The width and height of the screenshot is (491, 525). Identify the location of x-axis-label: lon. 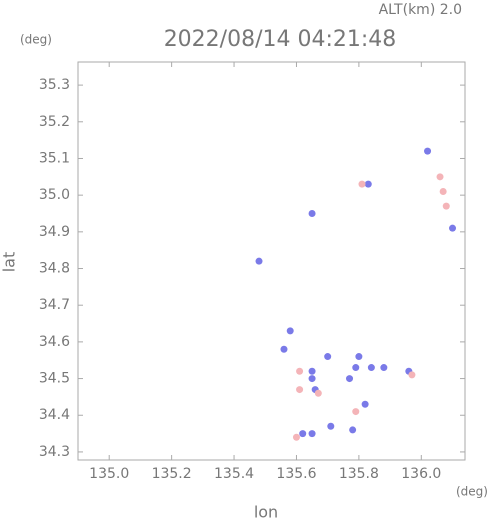
(266, 512).